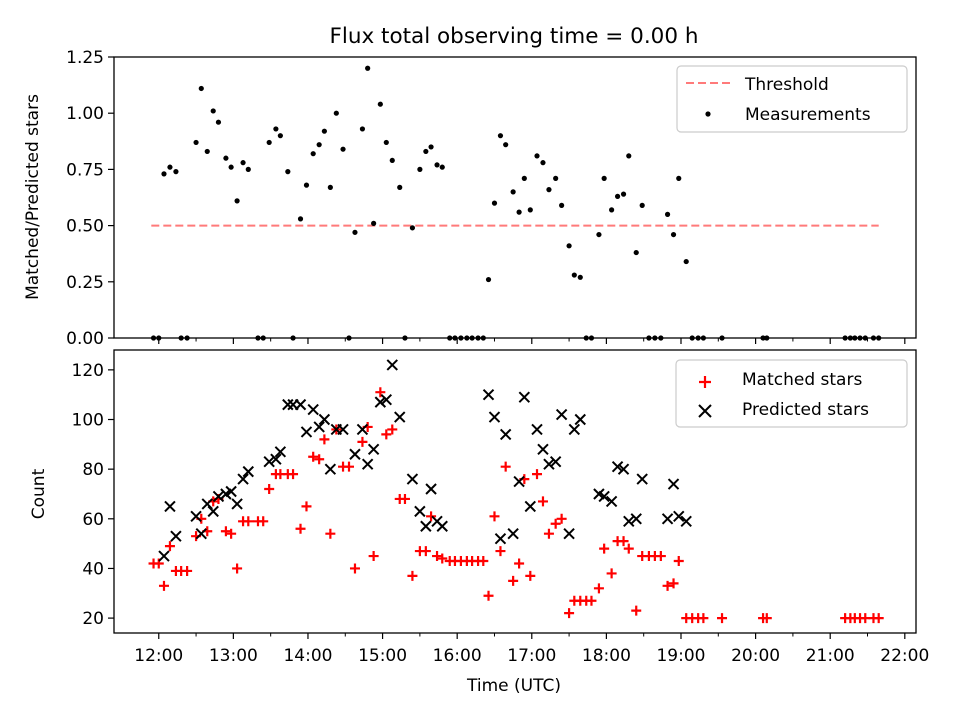 The width and height of the screenshot is (960, 720). I want to click on bottom-y-tick-label: 100, so click(88, 421).